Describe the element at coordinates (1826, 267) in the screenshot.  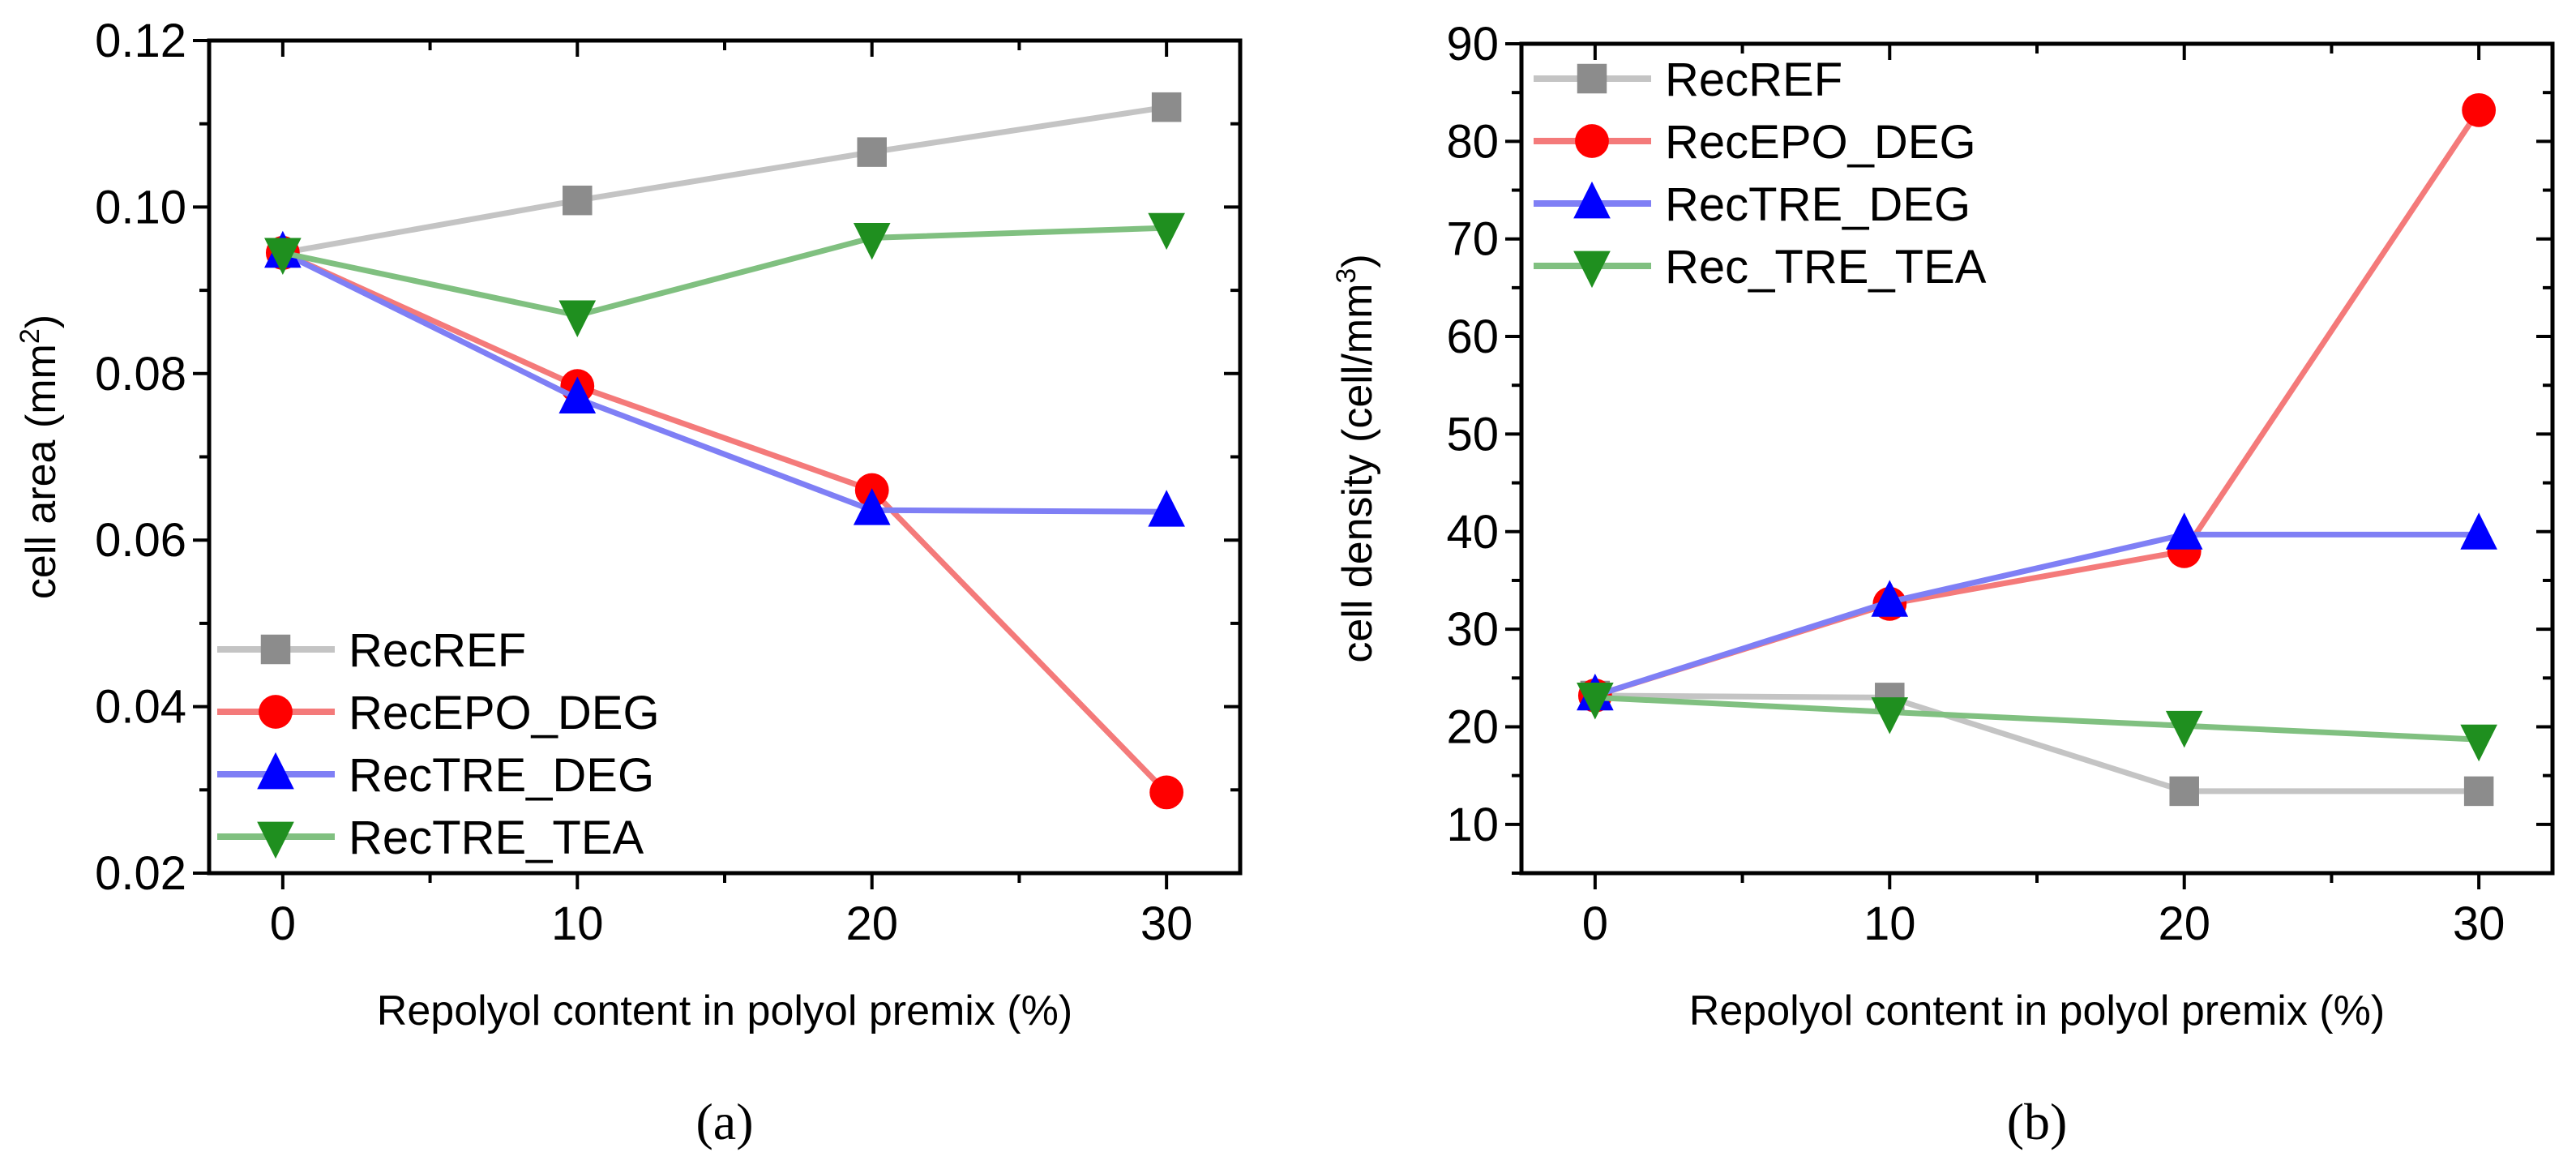
I see `legend-label: Rec_TRE_TEA` at that location.